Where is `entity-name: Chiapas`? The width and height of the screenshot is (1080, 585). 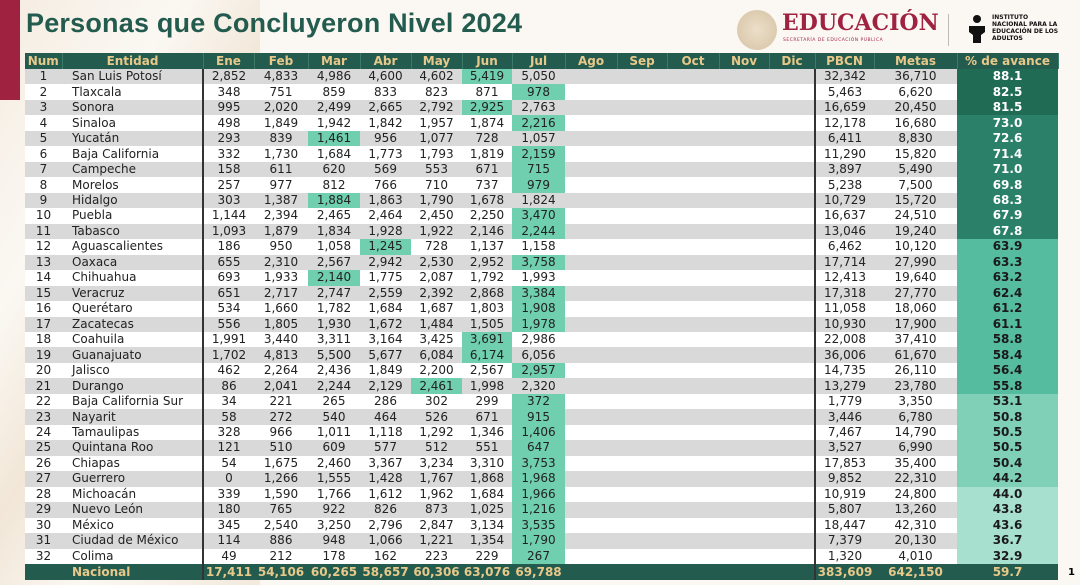
entity-name: Chiapas is located at coordinates (132, 463).